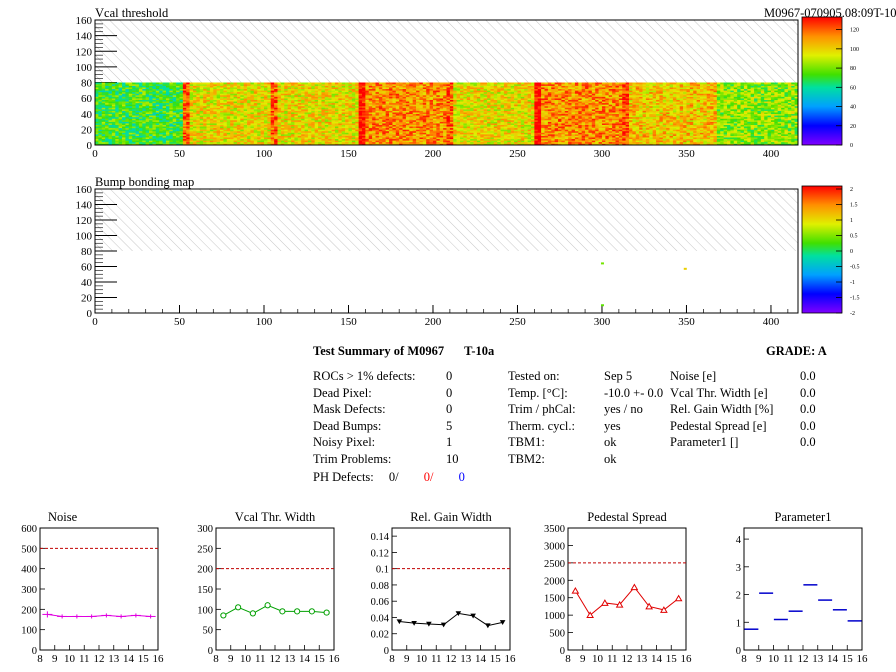  Describe the element at coordinates (447, 114) in the screenshot. I see `vcal-threshold-cells` at that location.